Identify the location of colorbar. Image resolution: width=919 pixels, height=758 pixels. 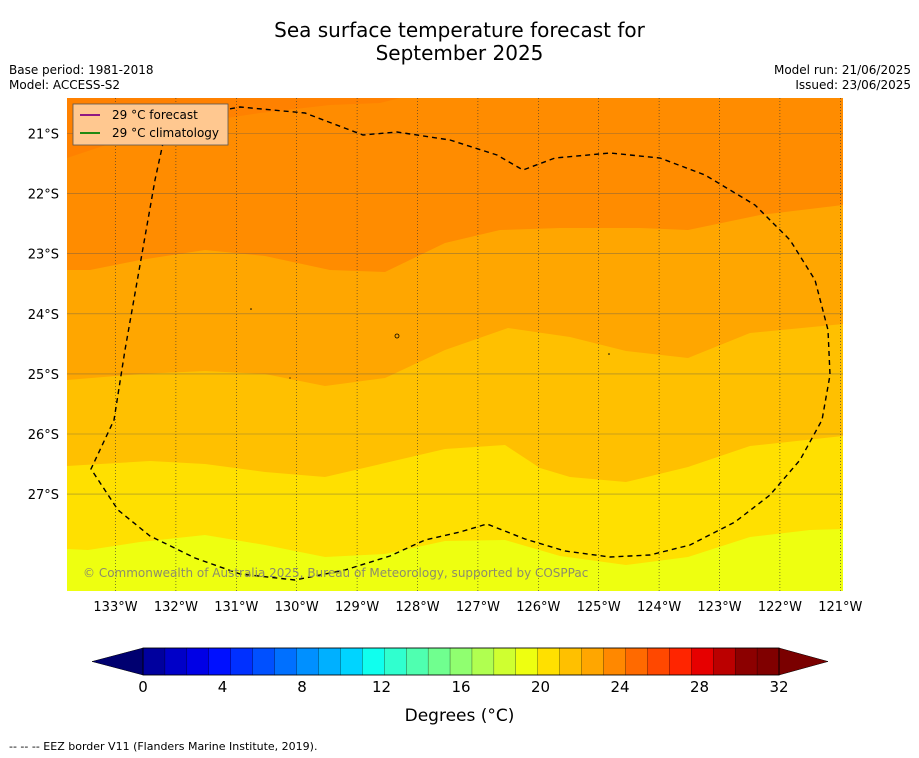
(460, 661).